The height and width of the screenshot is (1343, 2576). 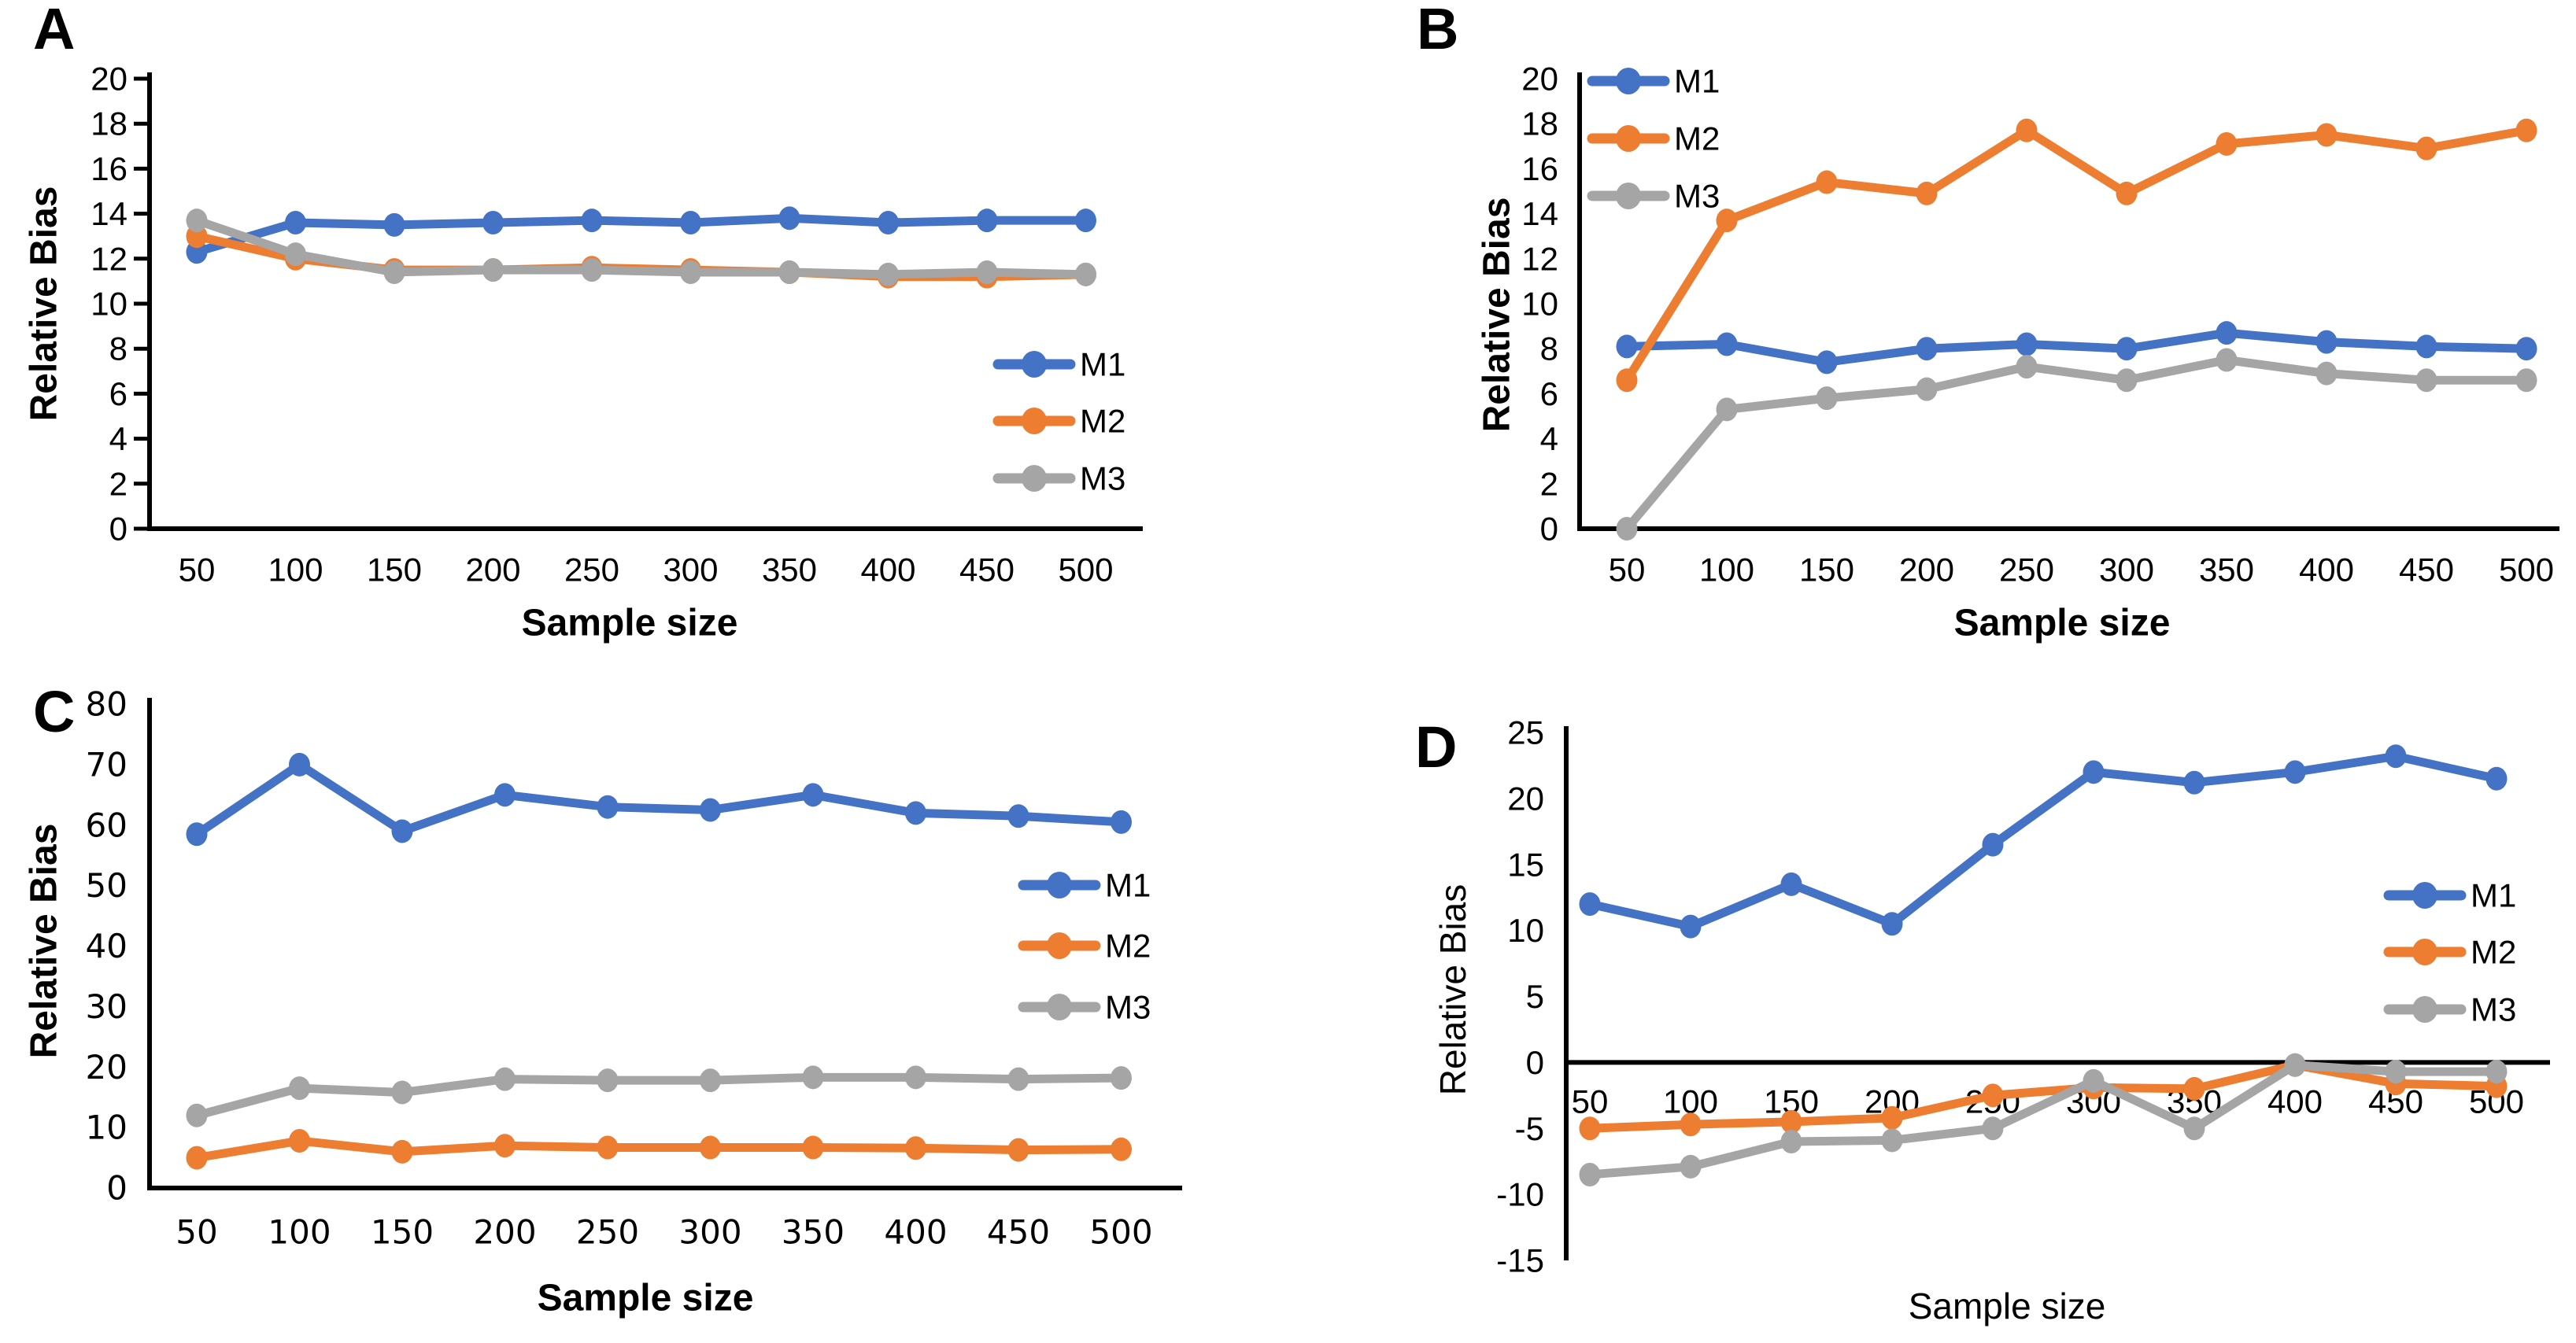 I want to click on y-tick-label: 4, so click(x=1549, y=438).